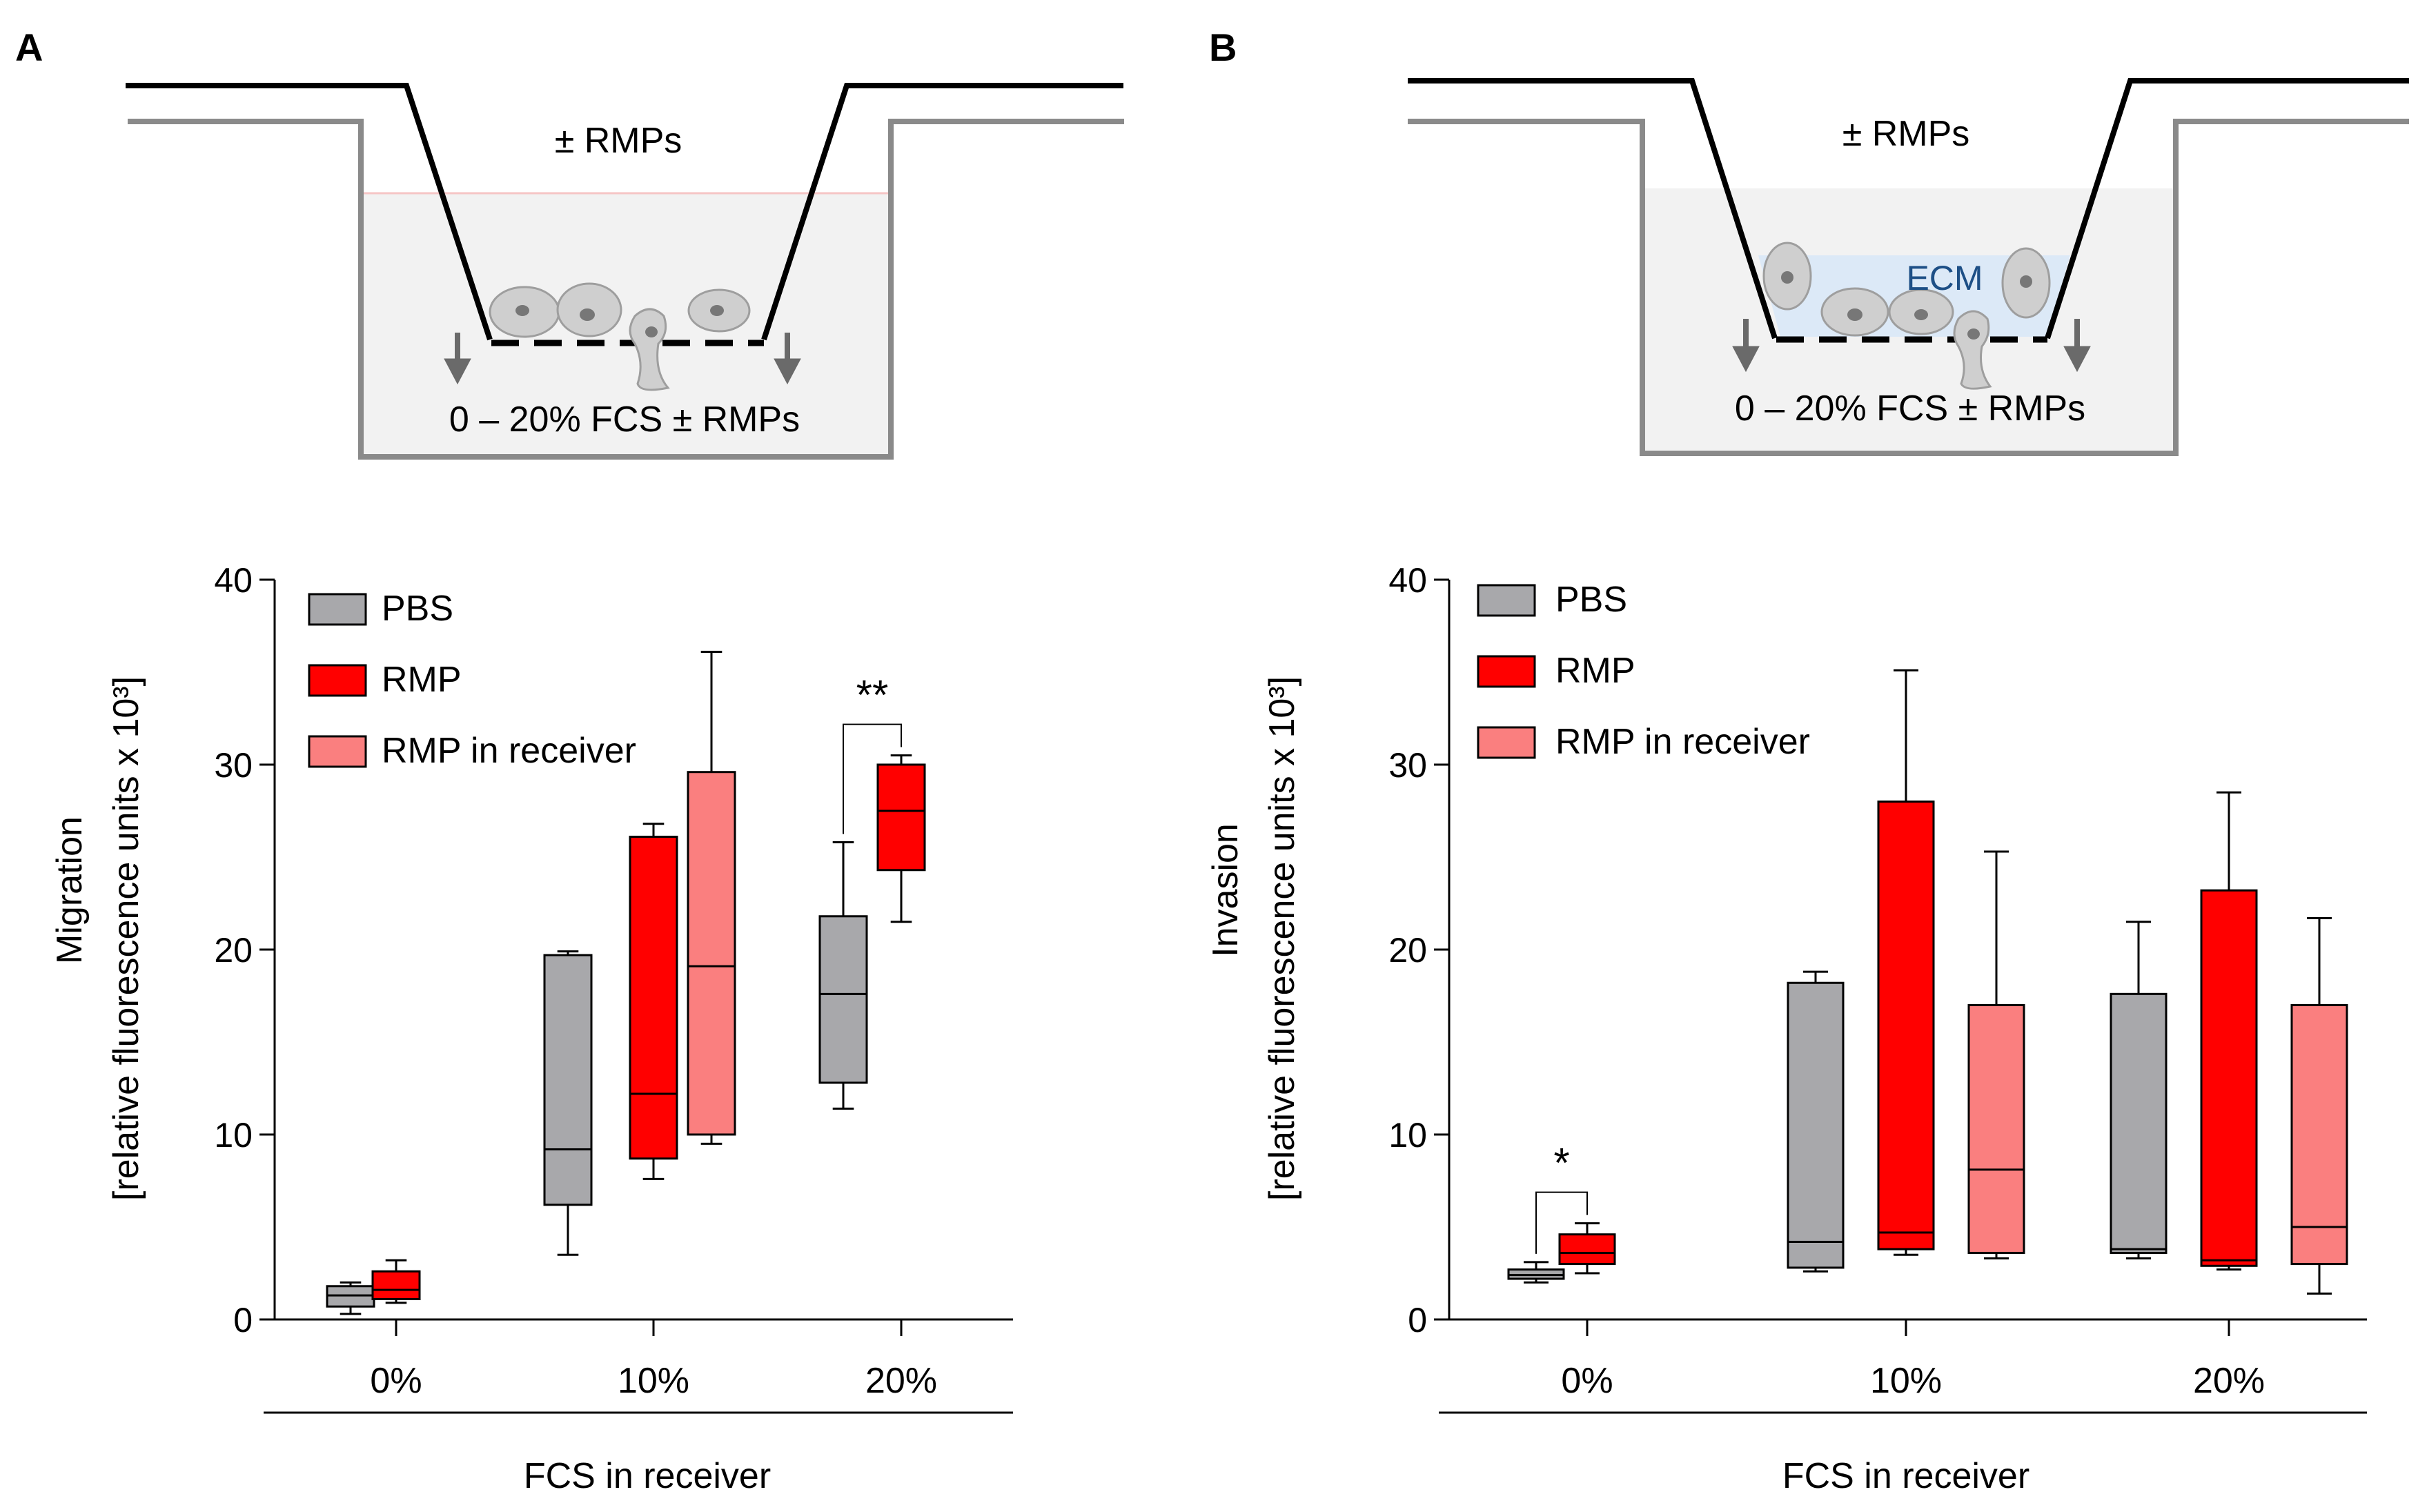 This screenshot has height=1512, width=2418. What do you see at coordinates (942, 212) in the screenshot?
I see `panel-a-insert-right-wall` at bounding box center [942, 212].